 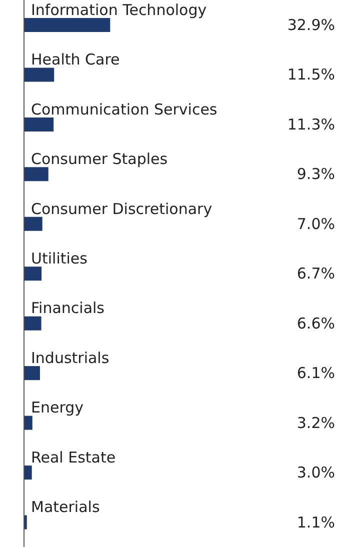 I want to click on y-tick-label: Health Care, so click(x=75, y=59).